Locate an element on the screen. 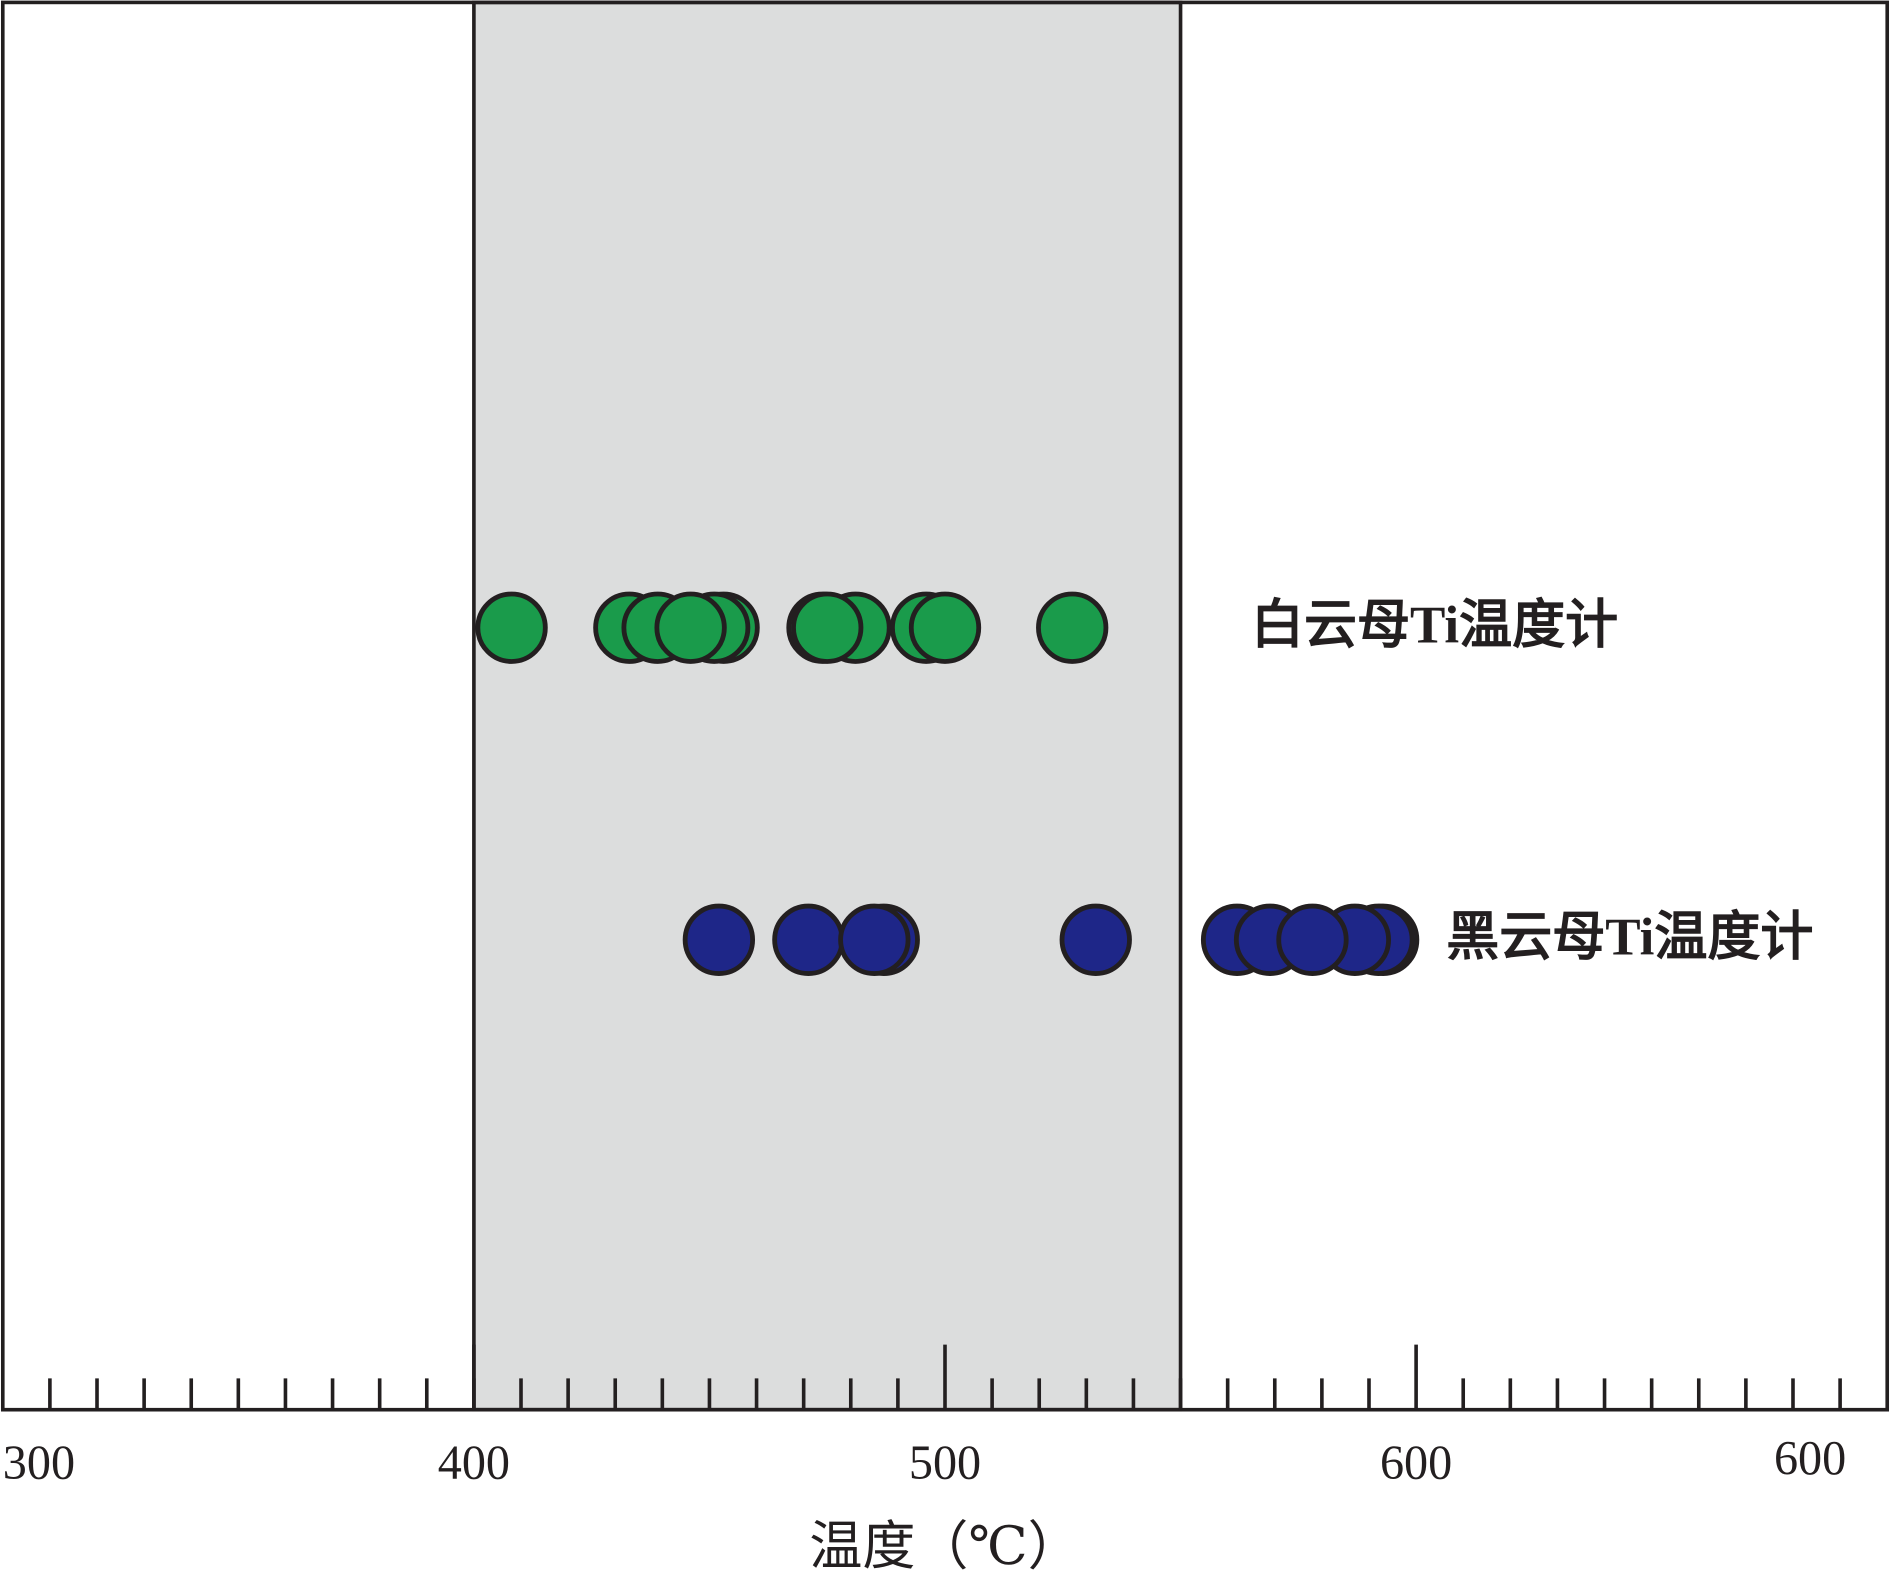 Image resolution: width=1890 pixels, height=1582 pixels. series-label: 黑云母Ti温度计 is located at coordinates (1629, 936).